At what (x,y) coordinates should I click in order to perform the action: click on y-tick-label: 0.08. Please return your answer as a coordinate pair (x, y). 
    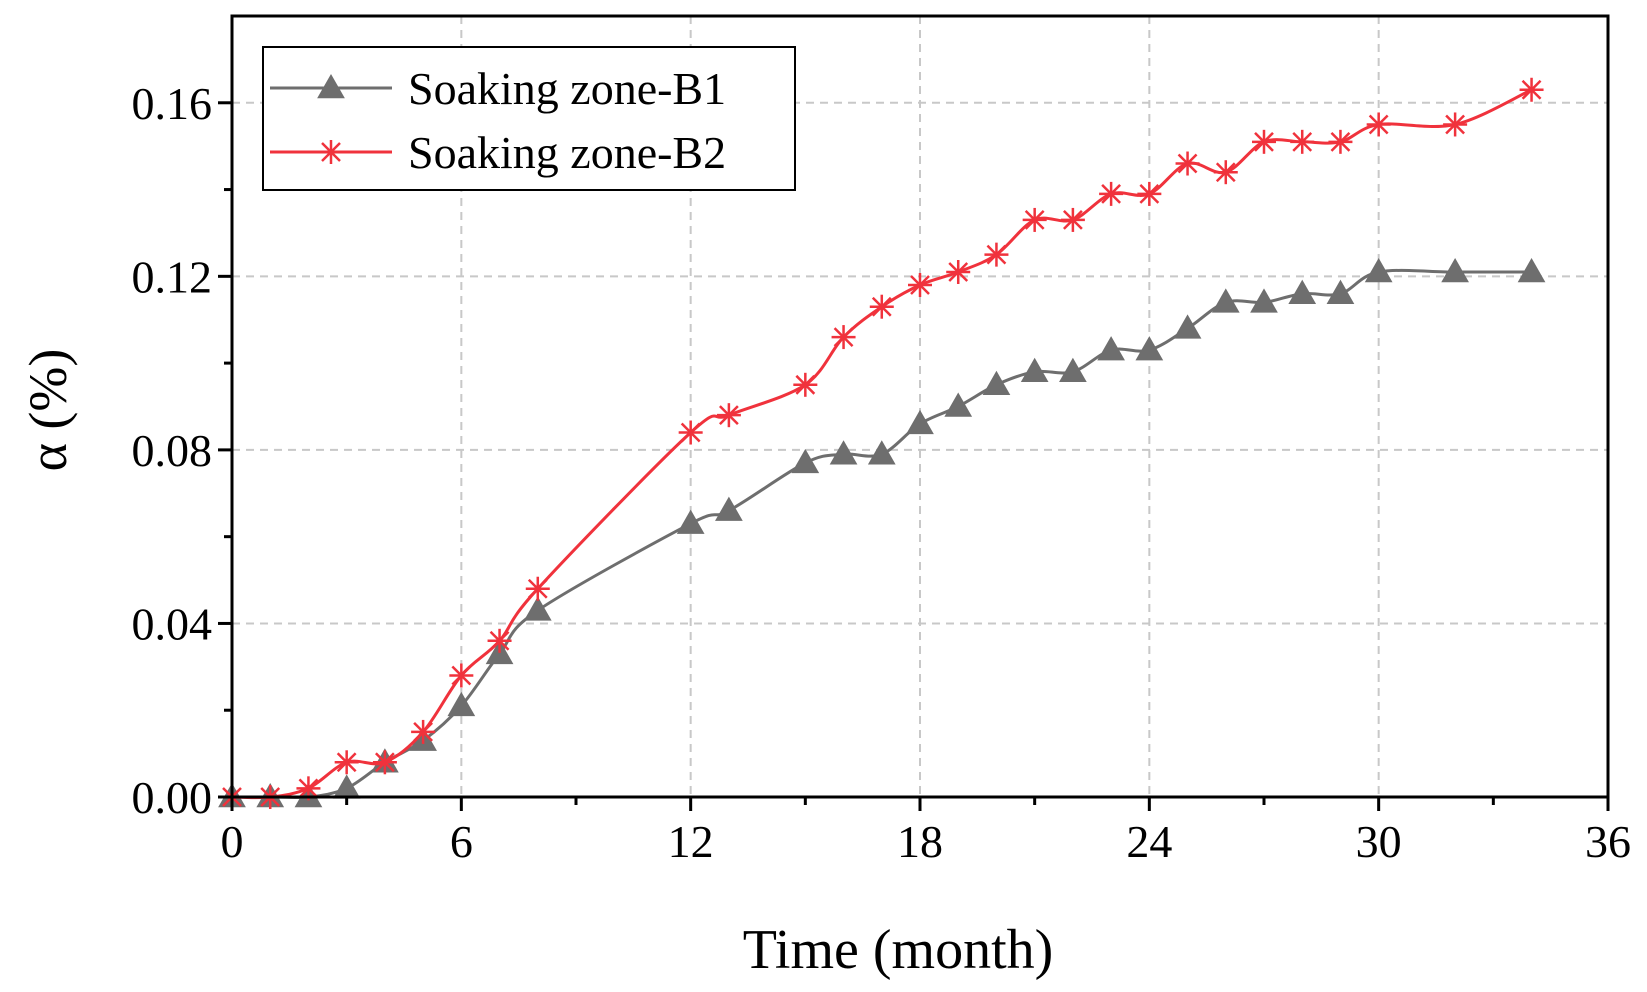
    Looking at the image, I should click on (172, 450).